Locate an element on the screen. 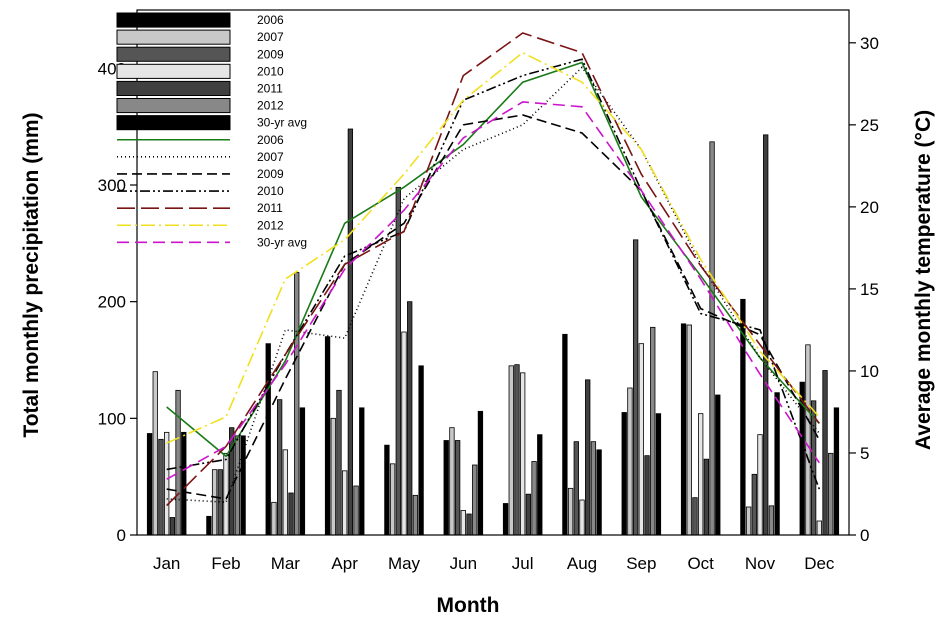 This screenshot has height=619, width=943. x-tick-label: Feb is located at coordinates (225, 563).